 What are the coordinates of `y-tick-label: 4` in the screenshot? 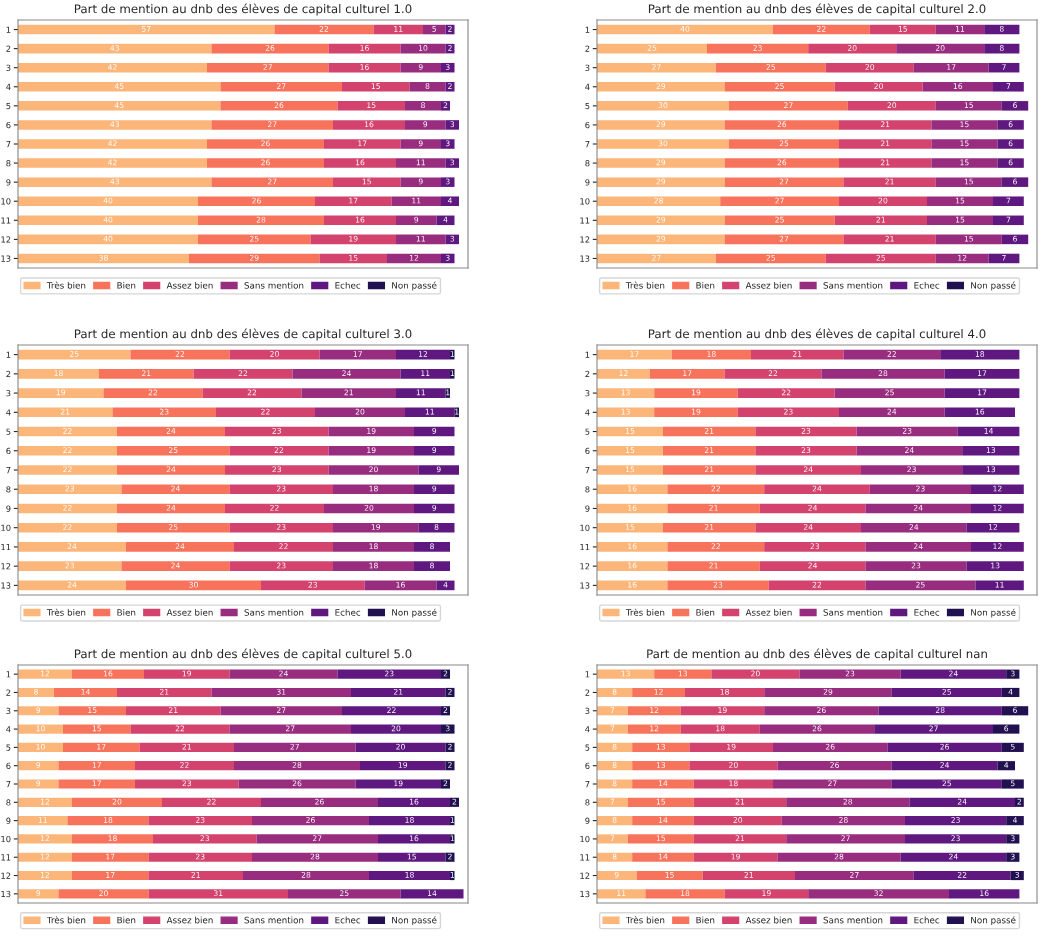 It's located at (587, 412).